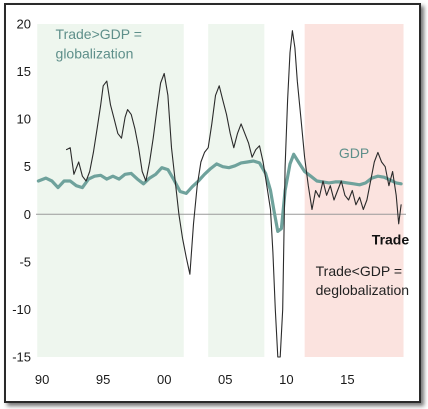  What do you see at coordinates (103, 379) in the screenshot?
I see `x-tick-label: 95` at bounding box center [103, 379].